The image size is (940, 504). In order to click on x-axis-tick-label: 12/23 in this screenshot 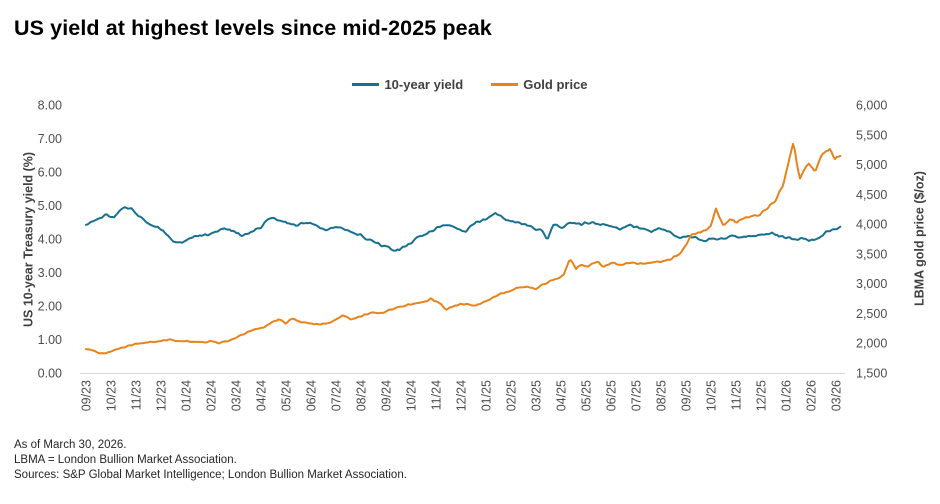, I will do `click(162, 395)`.